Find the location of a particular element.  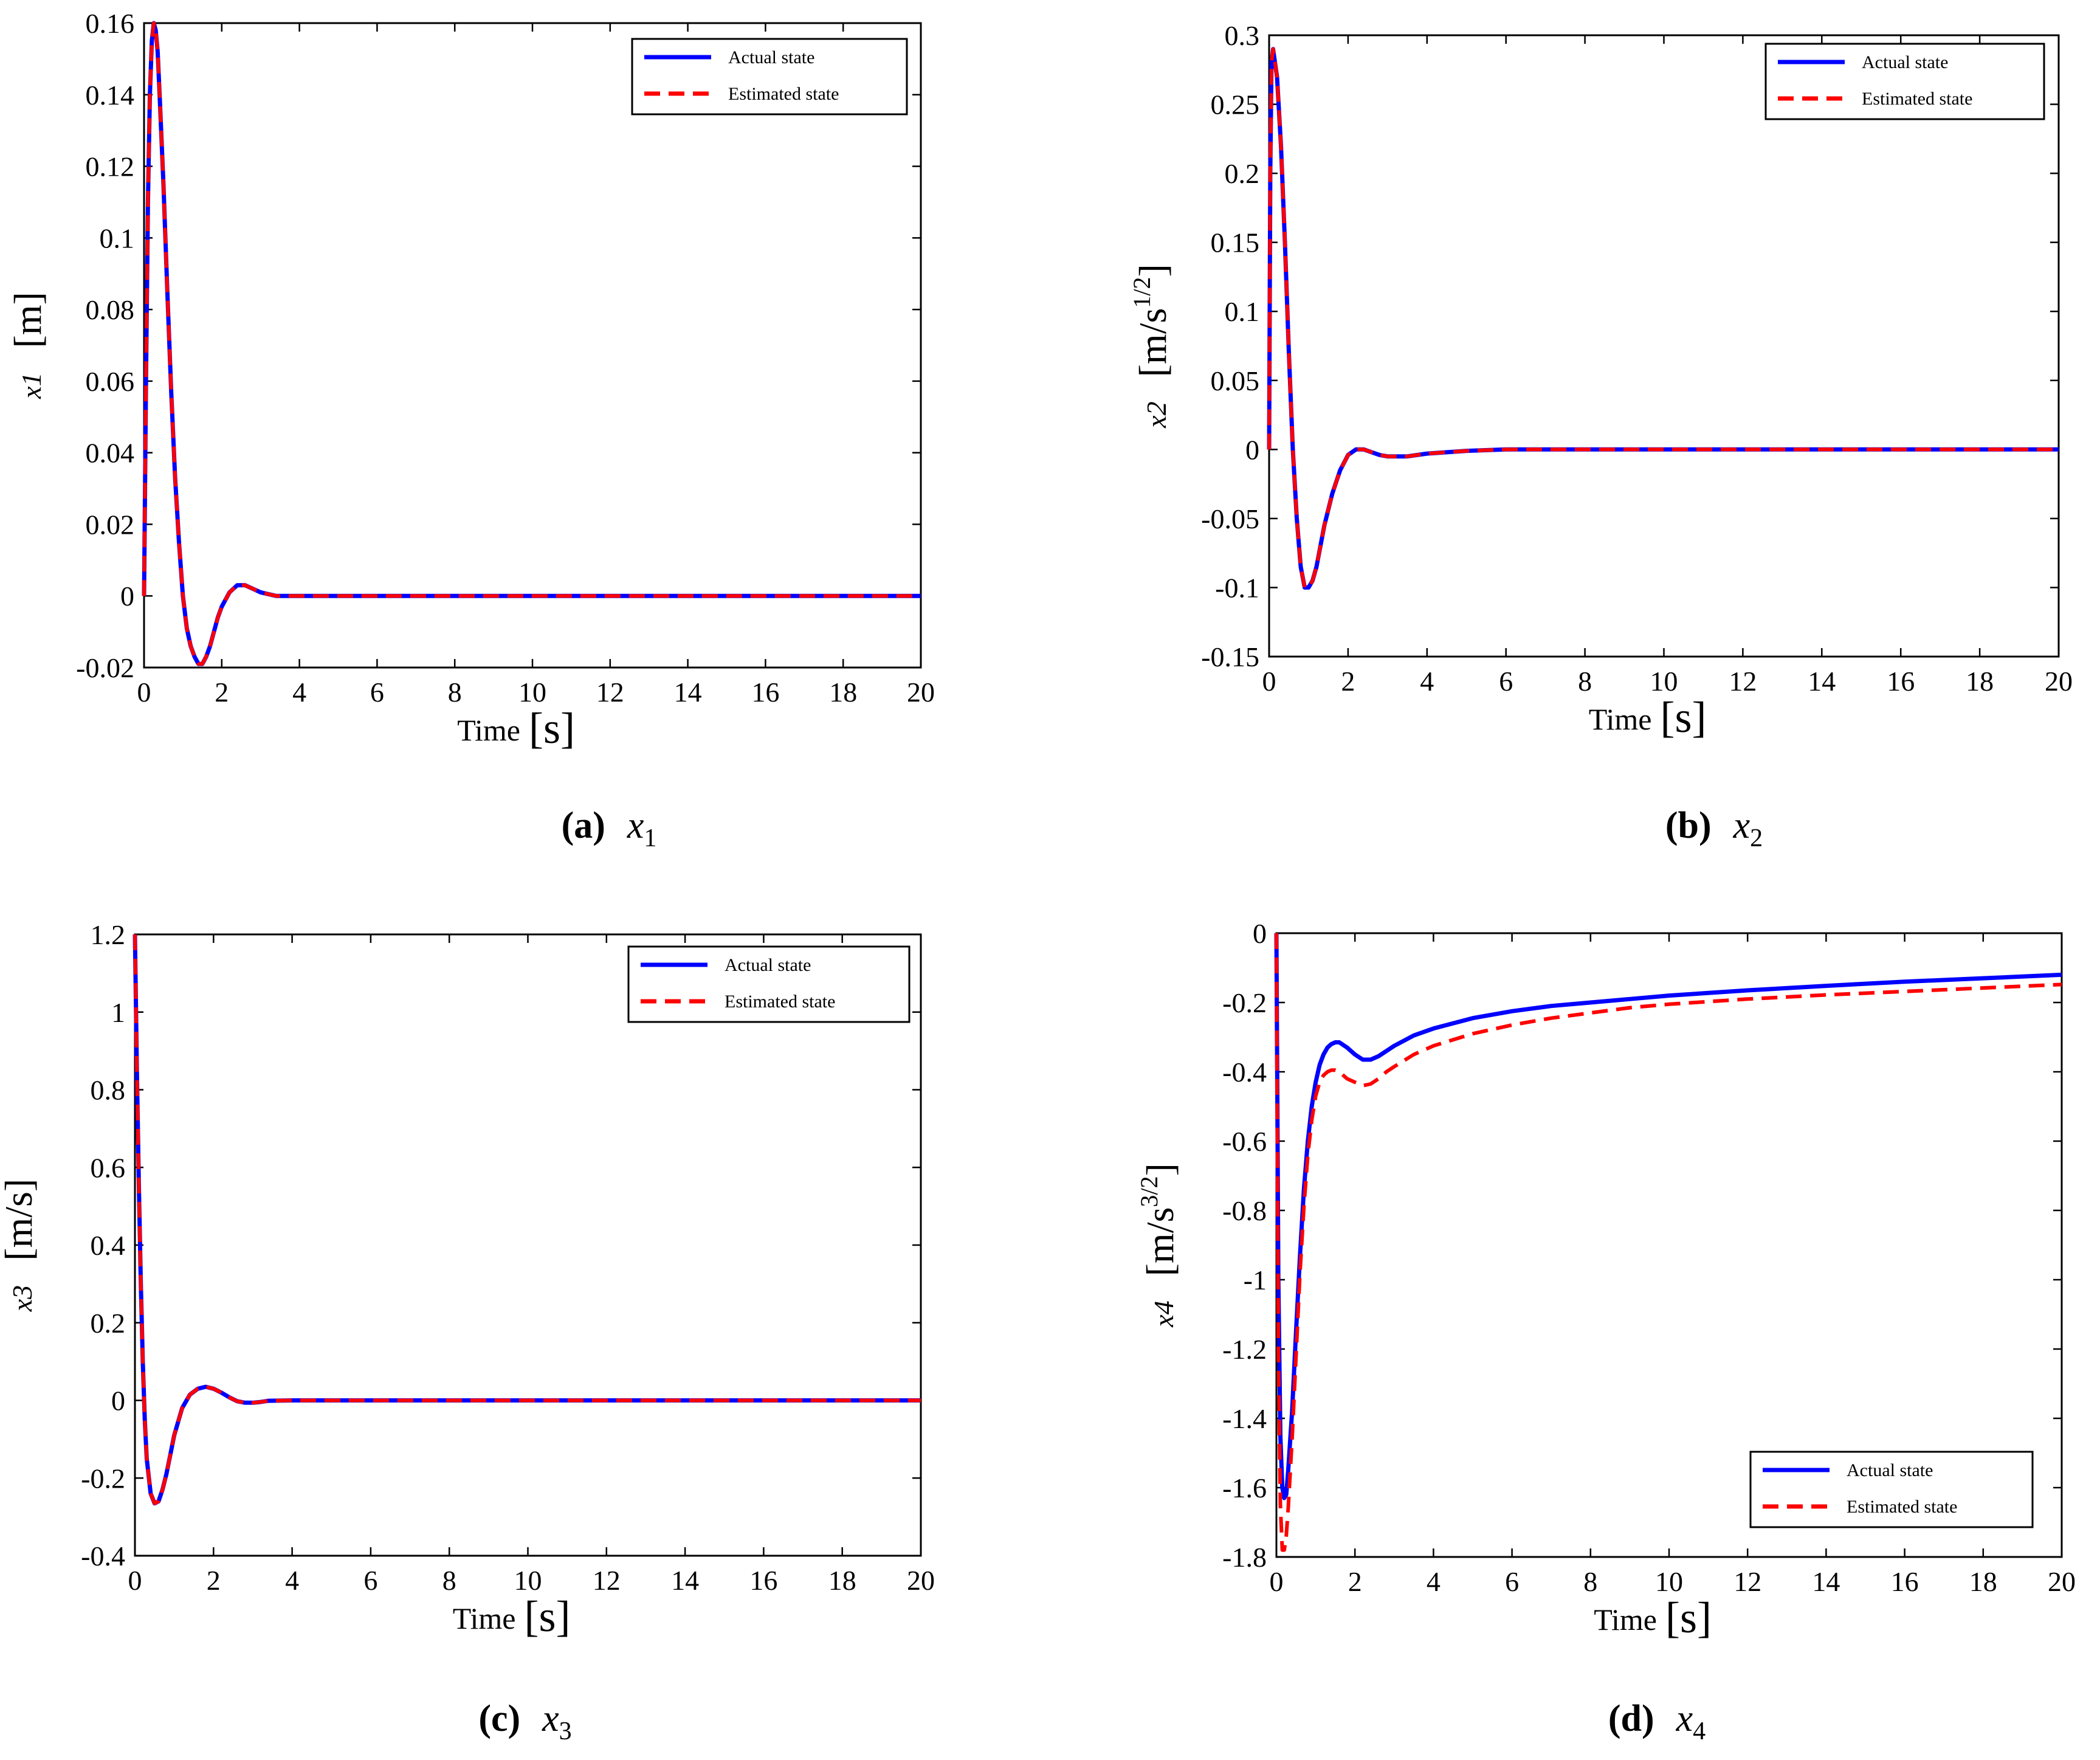

caption-letter: (c) is located at coordinates (499, 1718).